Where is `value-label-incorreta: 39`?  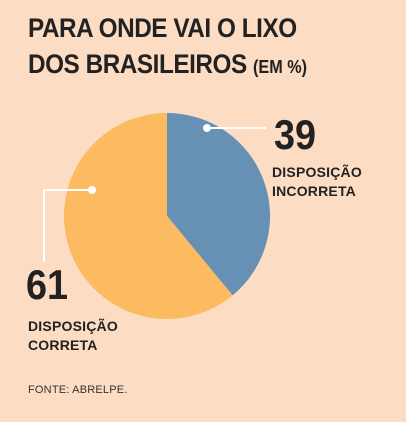
value-label-incorreta: 39 is located at coordinates (295, 134).